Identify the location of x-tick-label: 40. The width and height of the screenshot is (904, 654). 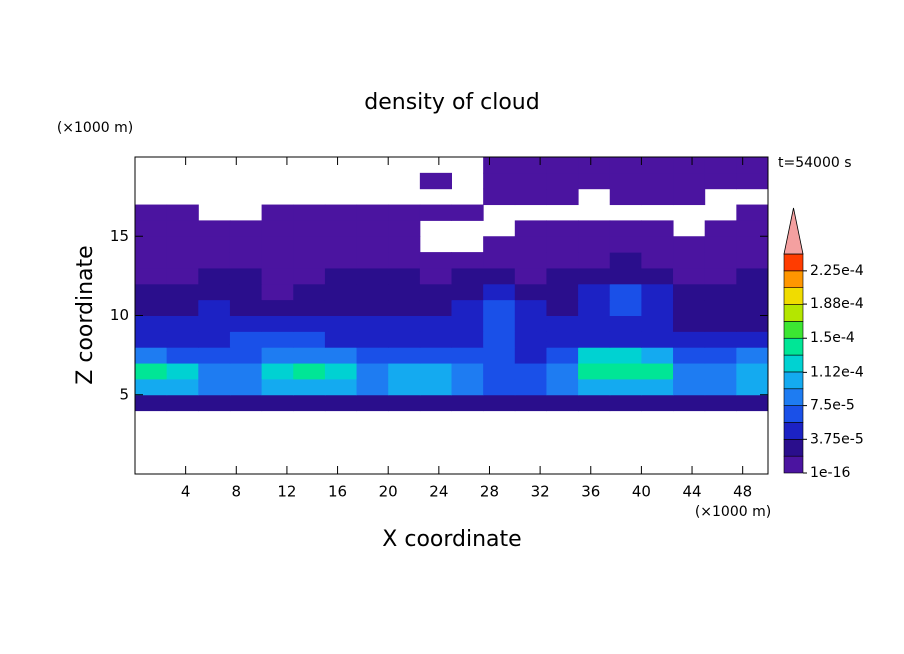
(641, 492).